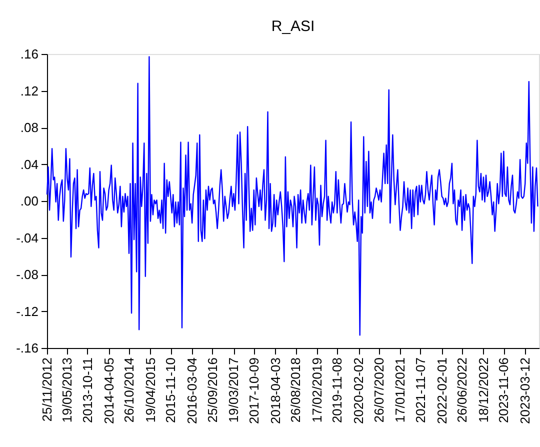  What do you see at coordinates (29, 164) in the screenshot?
I see `y-tick-label: .04` at bounding box center [29, 164].